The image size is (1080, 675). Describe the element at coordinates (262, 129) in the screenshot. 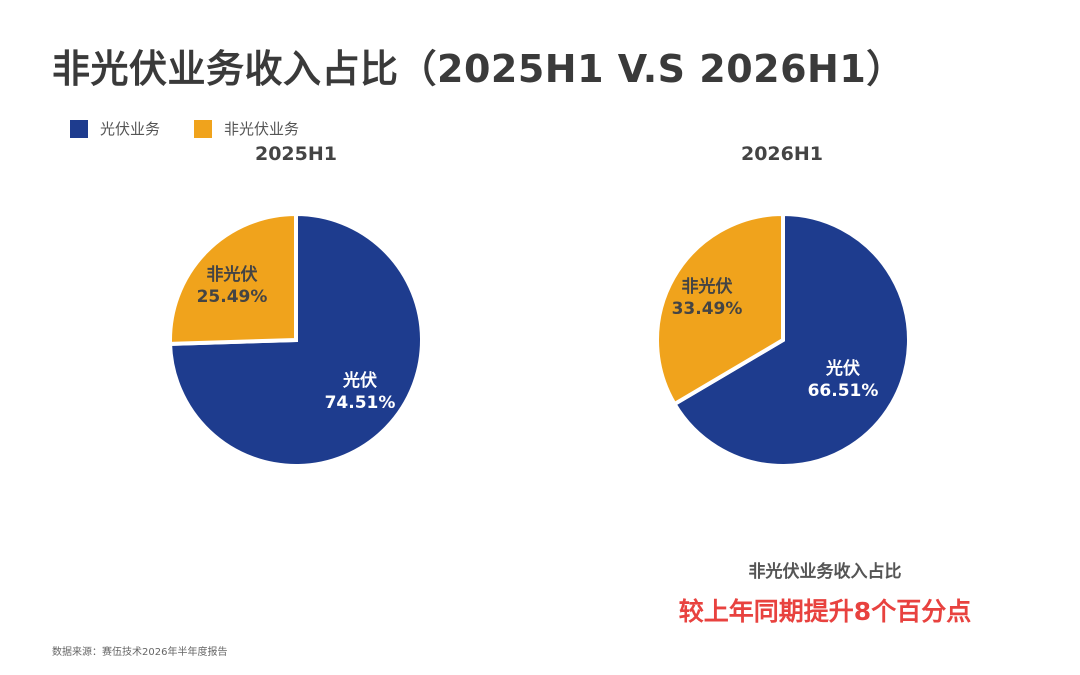

I see `legend-label-non-pv: 非光伏业务` at that location.